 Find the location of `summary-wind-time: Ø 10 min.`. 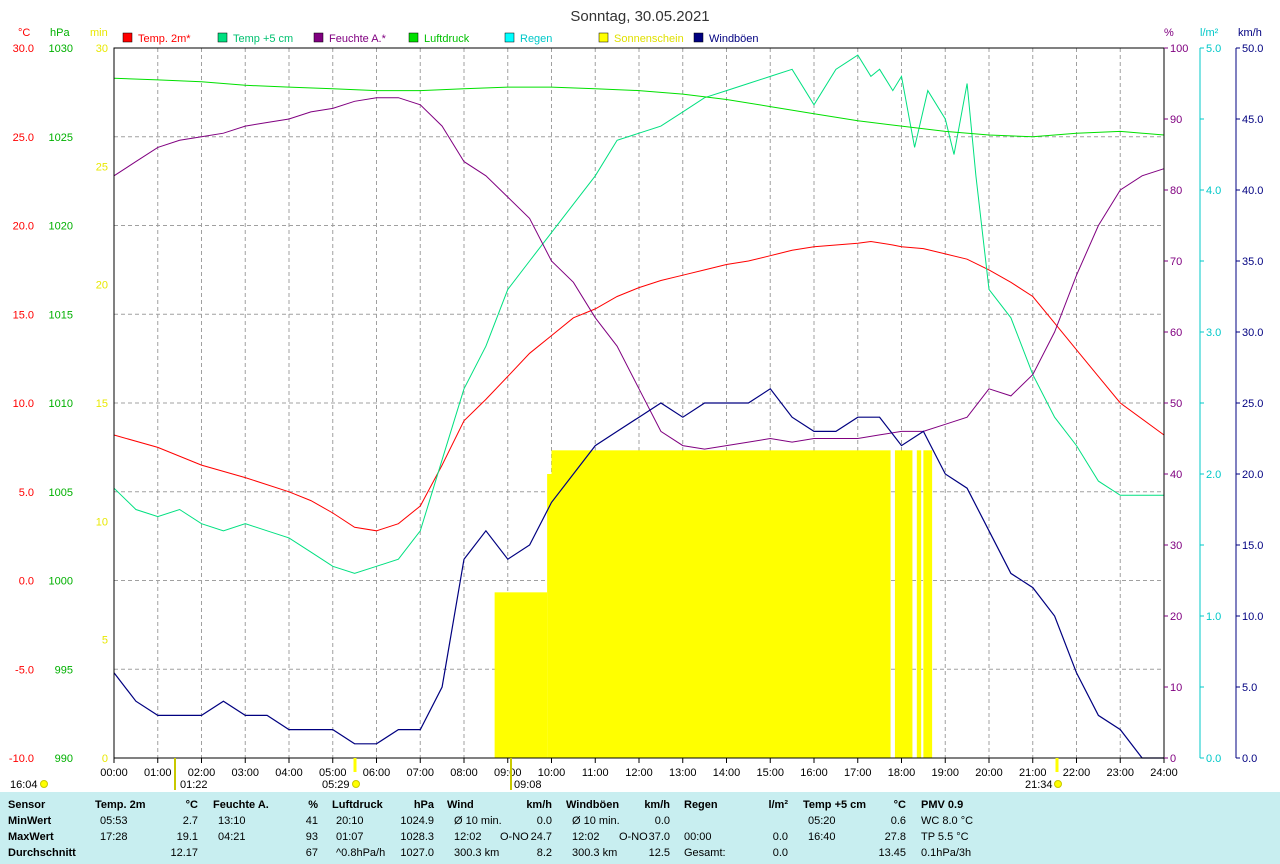

summary-wind-time: Ø 10 min. is located at coordinates (478, 821).